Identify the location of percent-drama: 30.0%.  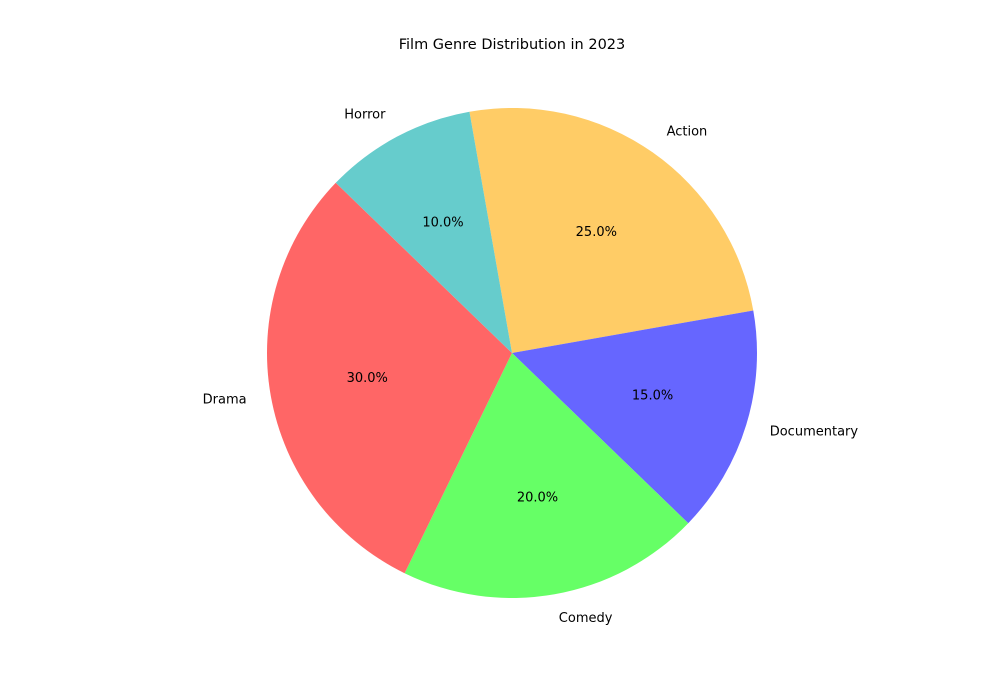
(367, 378).